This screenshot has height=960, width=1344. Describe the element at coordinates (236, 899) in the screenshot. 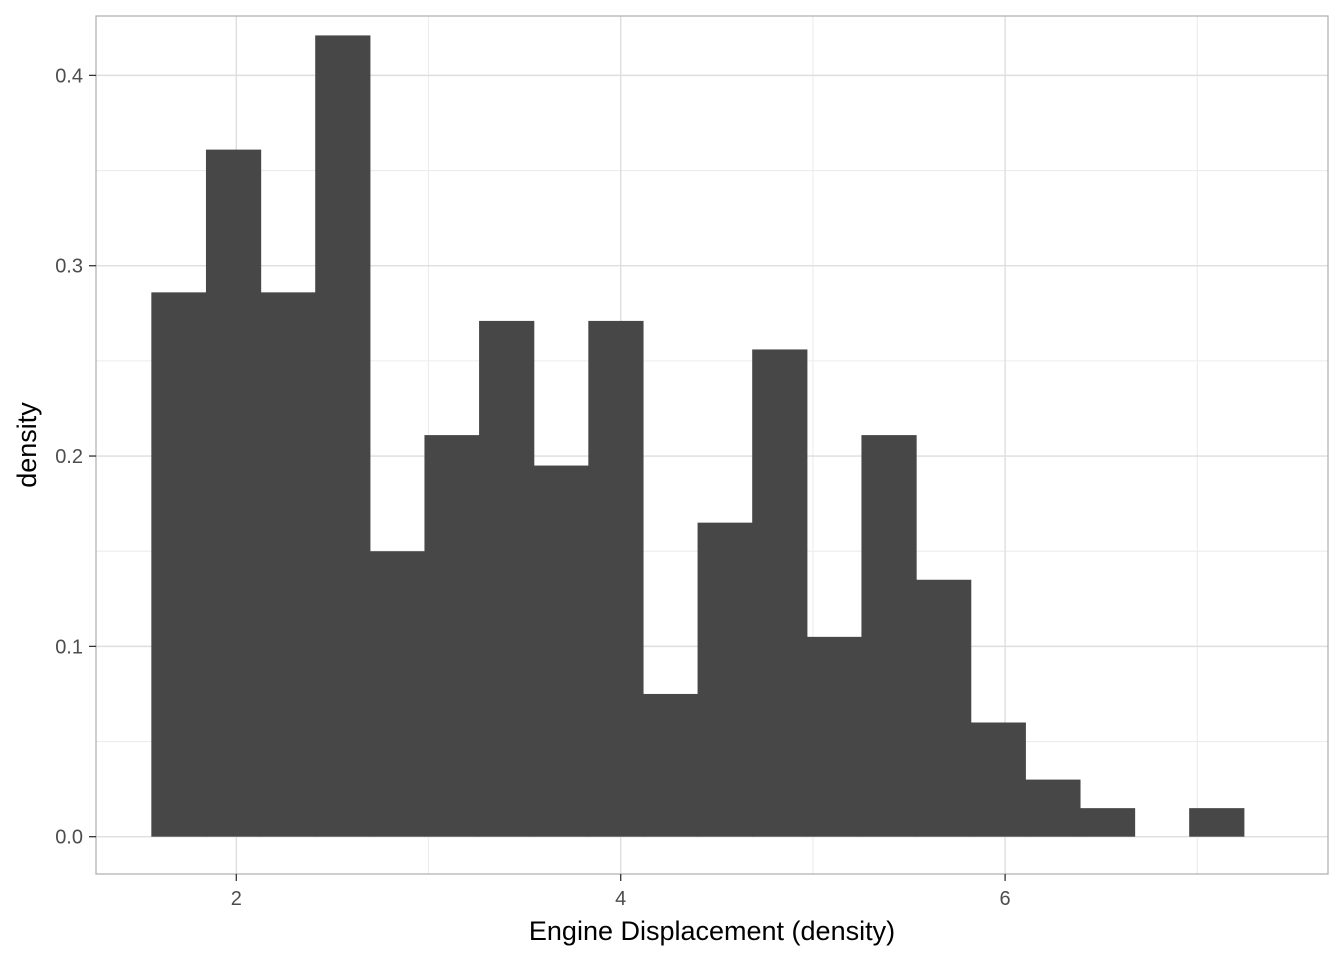

I see `x-tick-label: 2` at that location.